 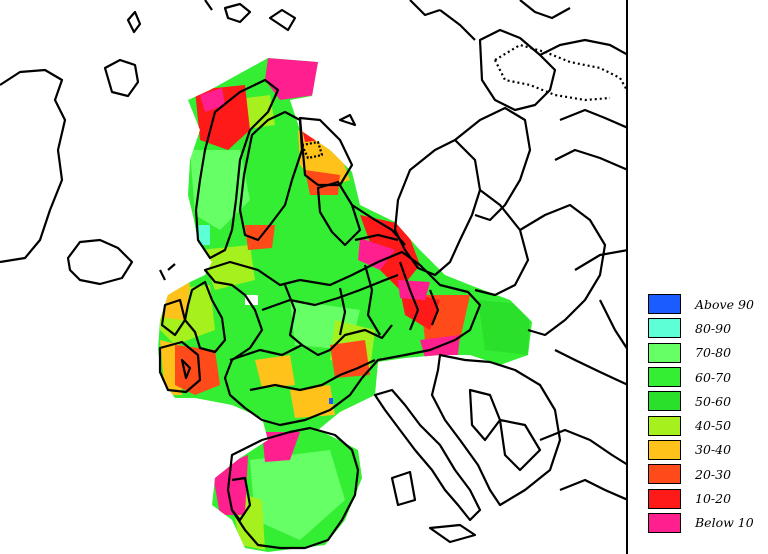 I want to click on legend-label: 40-50, so click(x=713, y=426).